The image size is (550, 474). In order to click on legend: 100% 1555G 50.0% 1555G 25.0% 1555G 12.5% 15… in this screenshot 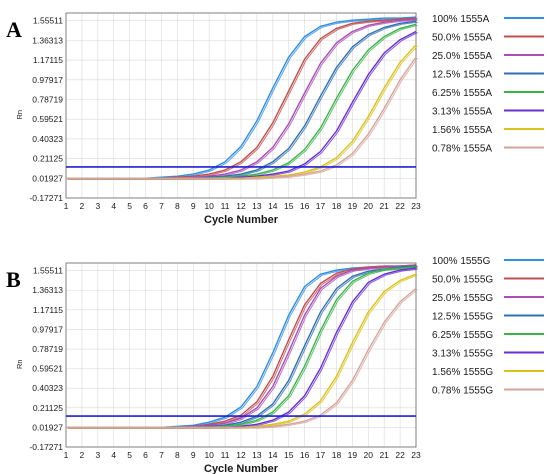, I will do `click(488, 326)`.